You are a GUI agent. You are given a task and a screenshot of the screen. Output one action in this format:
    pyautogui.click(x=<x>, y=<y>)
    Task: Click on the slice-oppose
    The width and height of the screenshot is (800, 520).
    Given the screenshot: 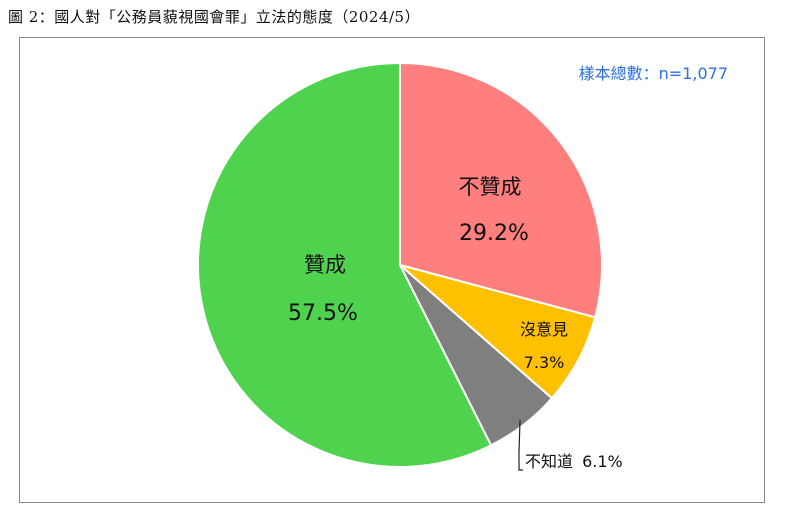 What is the action you would take?
    pyautogui.click(x=501, y=190)
    